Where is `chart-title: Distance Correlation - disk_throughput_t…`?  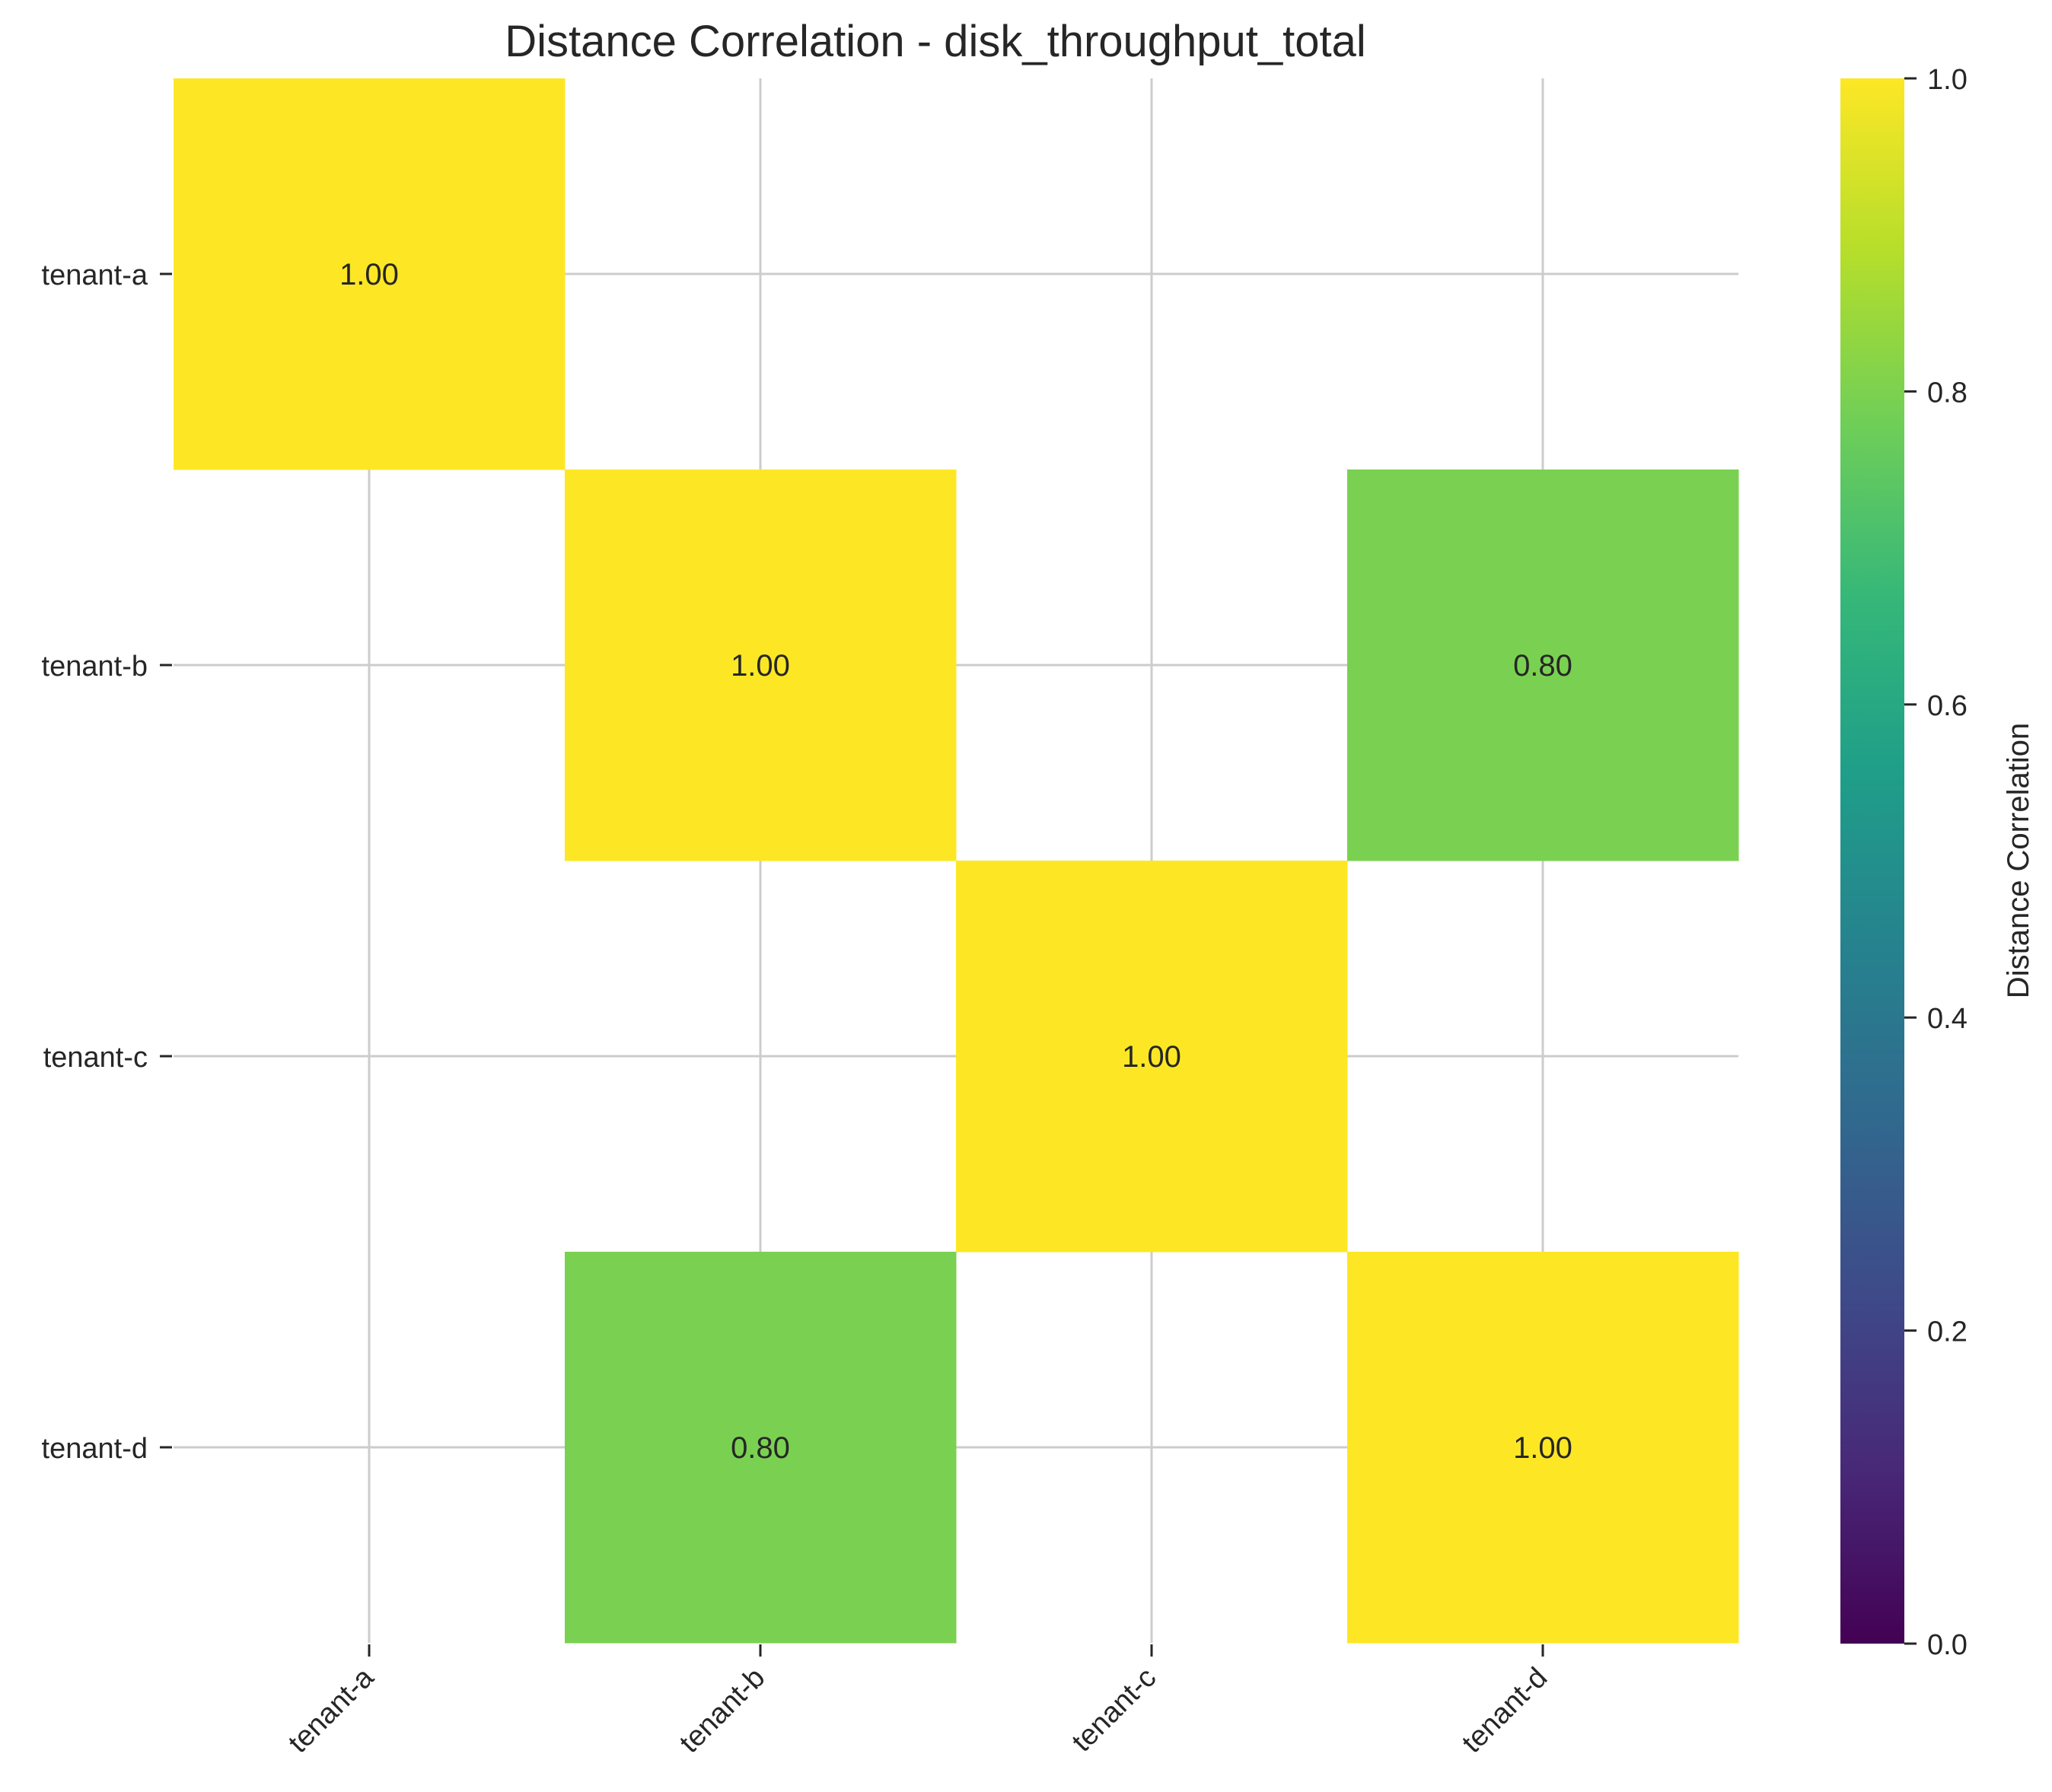 chart-title: Distance Correlation - disk_throughput_t… is located at coordinates (935, 42).